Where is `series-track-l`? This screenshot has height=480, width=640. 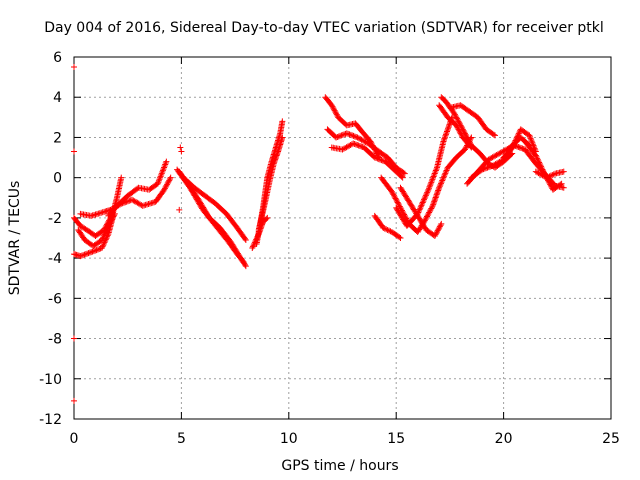 series-track-l is located at coordinates (352, 127).